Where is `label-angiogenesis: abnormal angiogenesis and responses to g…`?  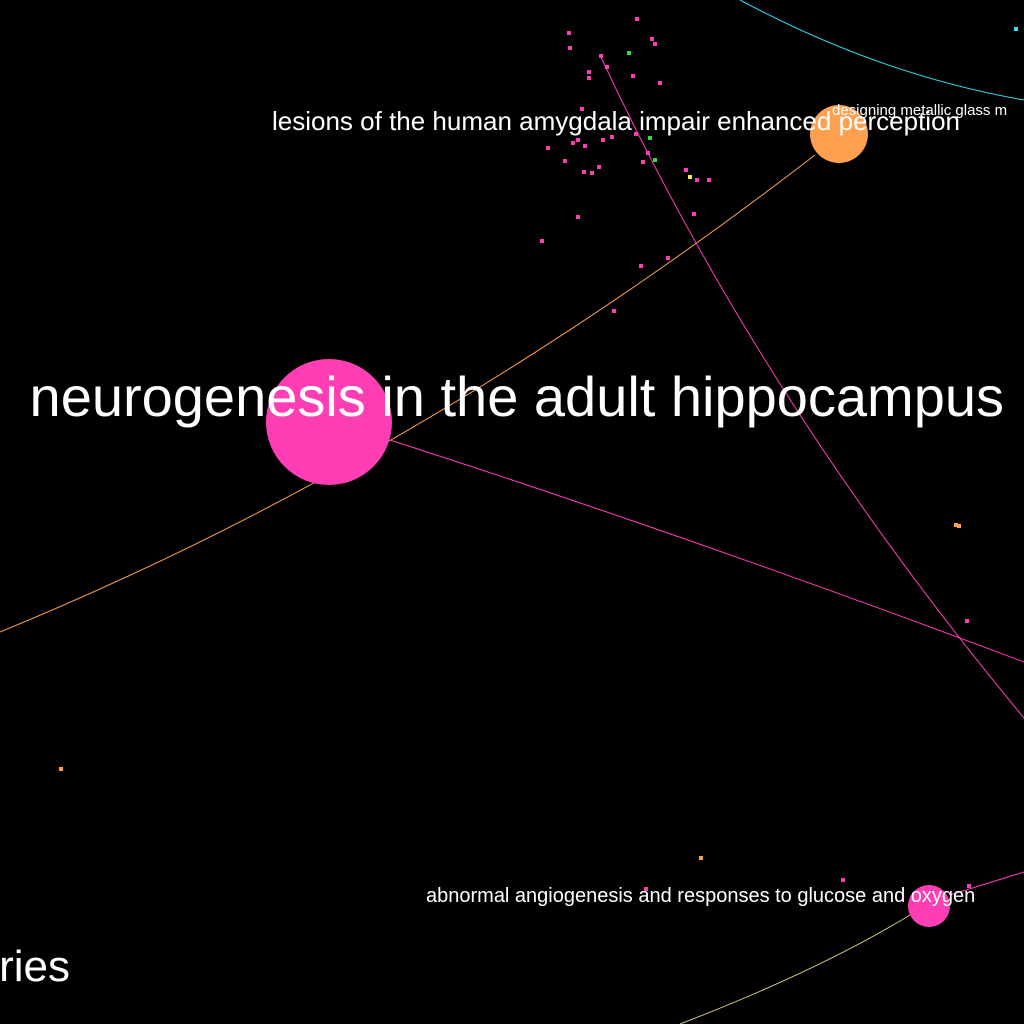 label-angiogenesis: abnormal angiogenesis and responses to g… is located at coordinates (700, 896).